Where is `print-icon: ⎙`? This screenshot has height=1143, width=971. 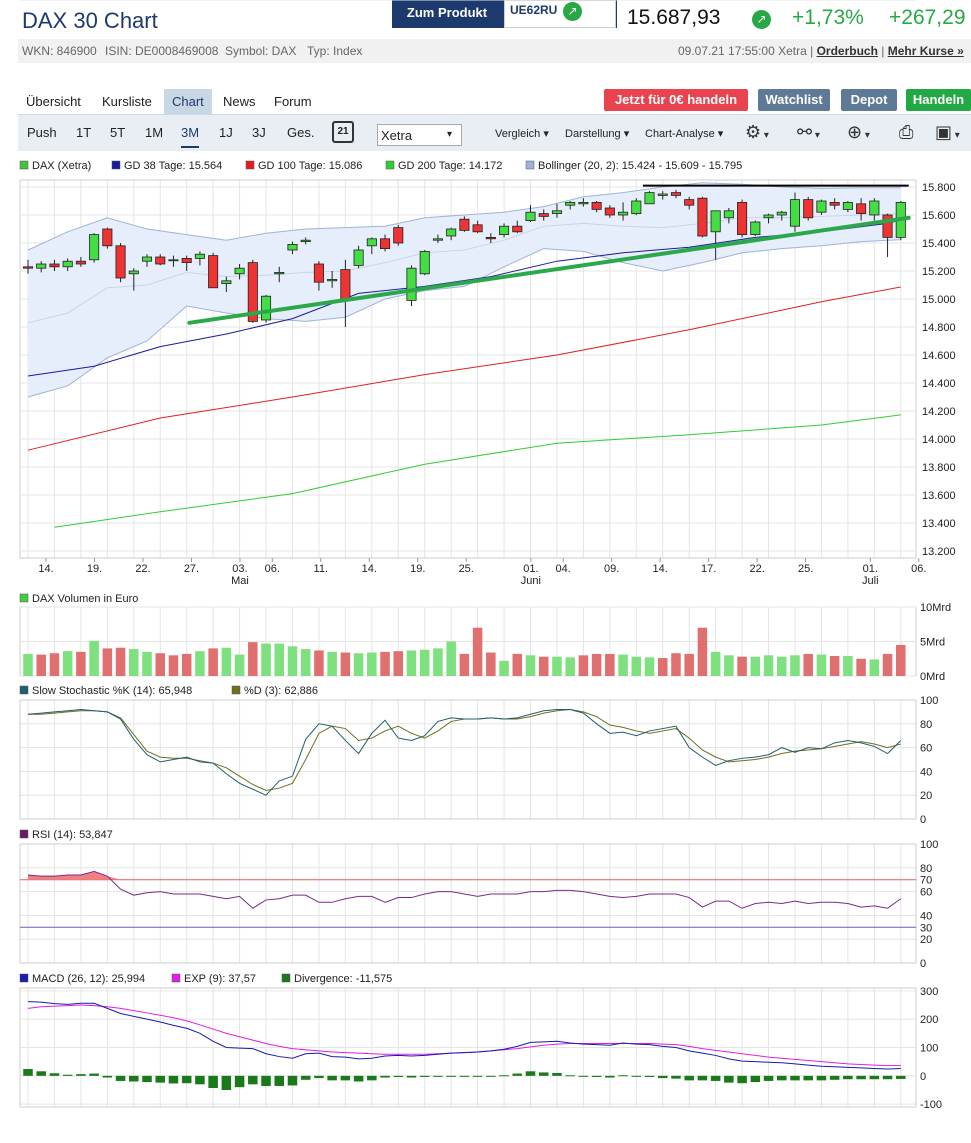
print-icon: ⎙ is located at coordinates (906, 132).